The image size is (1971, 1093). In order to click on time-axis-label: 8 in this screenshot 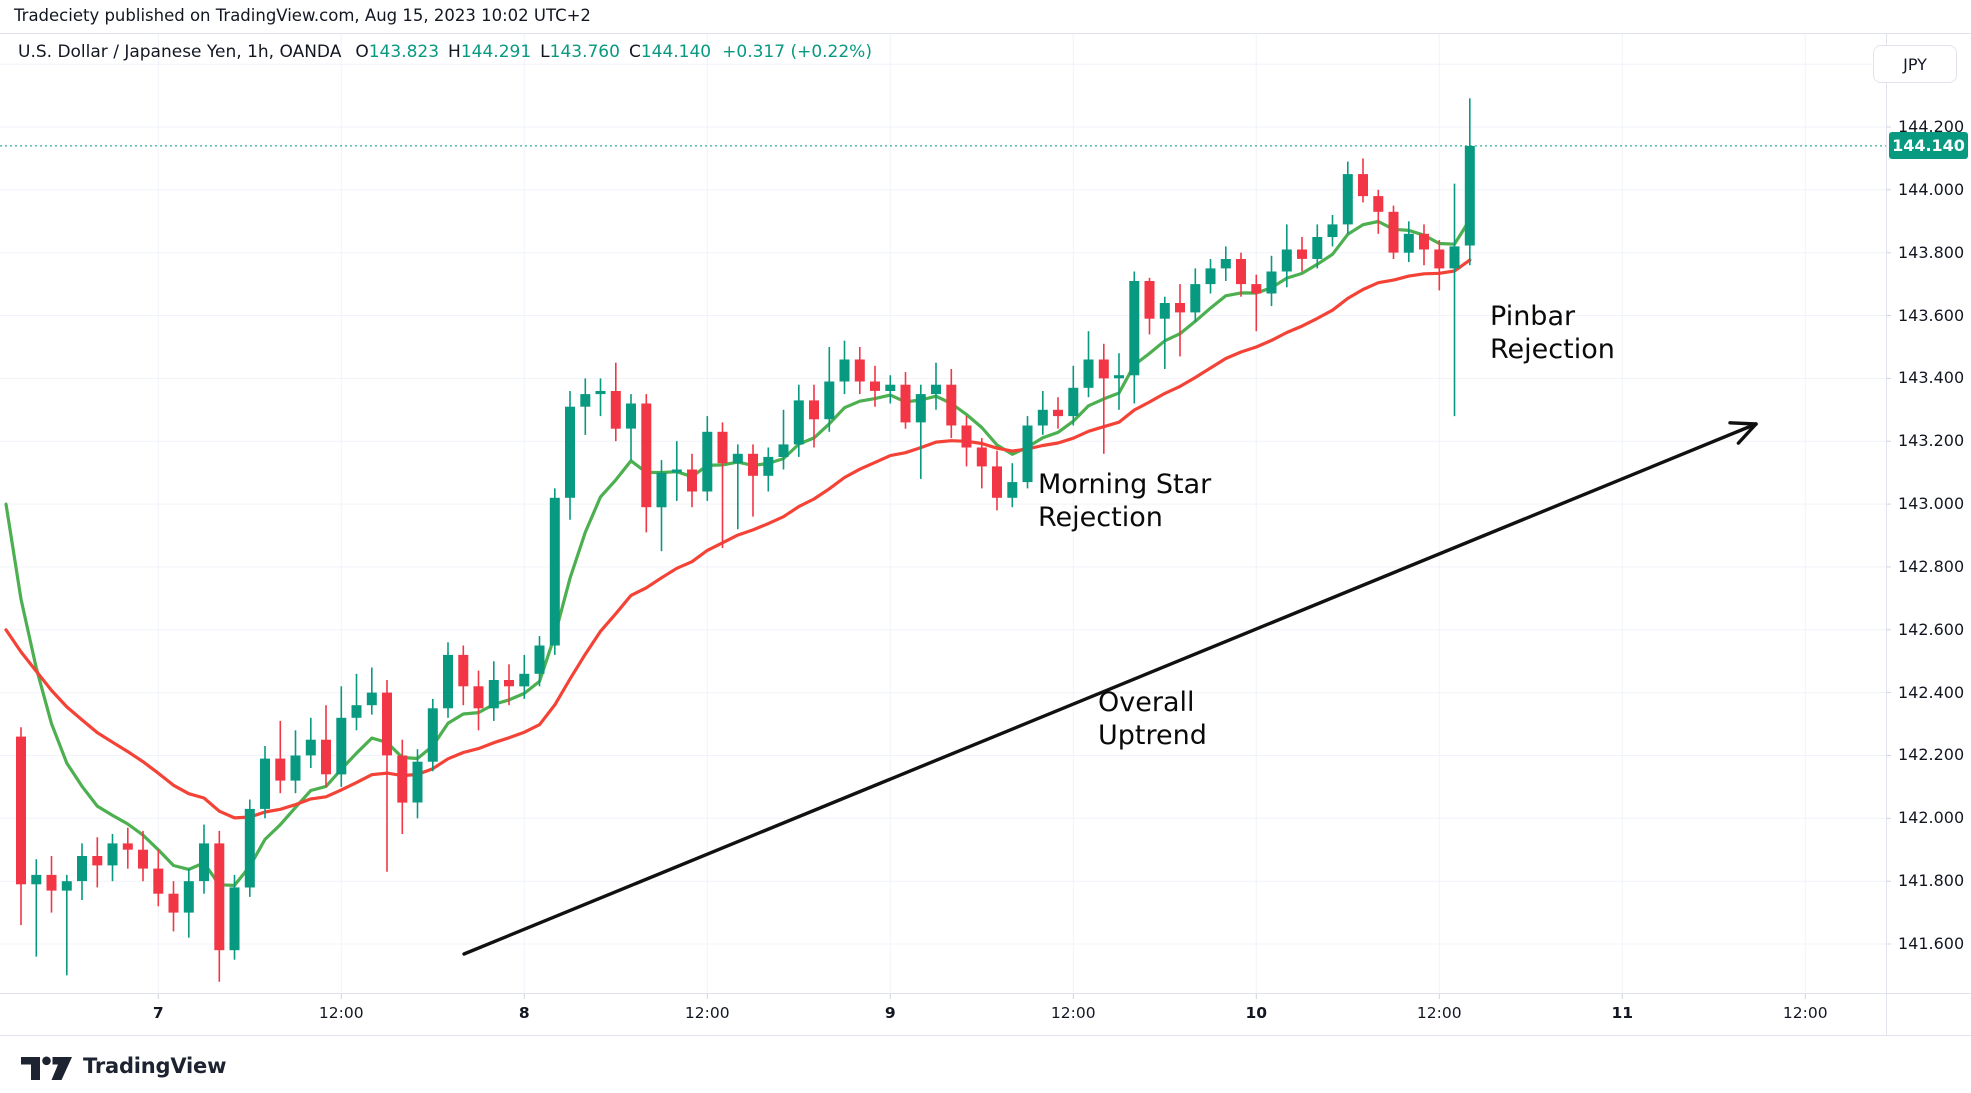, I will do `click(524, 1013)`.